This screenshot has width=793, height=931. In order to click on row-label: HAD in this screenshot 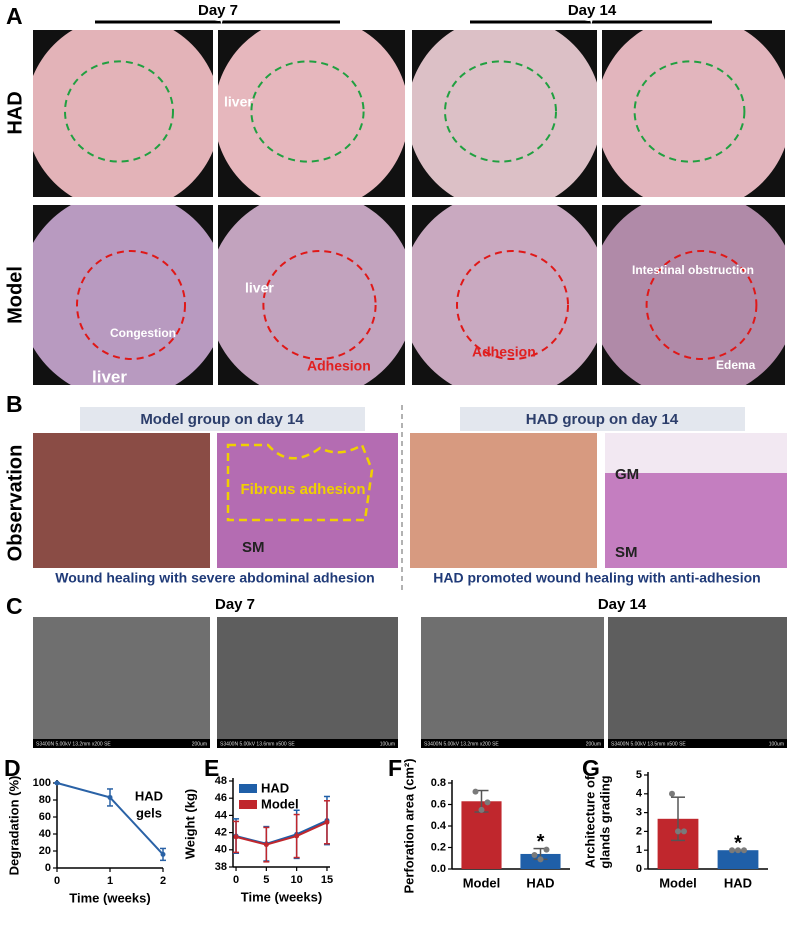, I will do `click(15, 112)`.